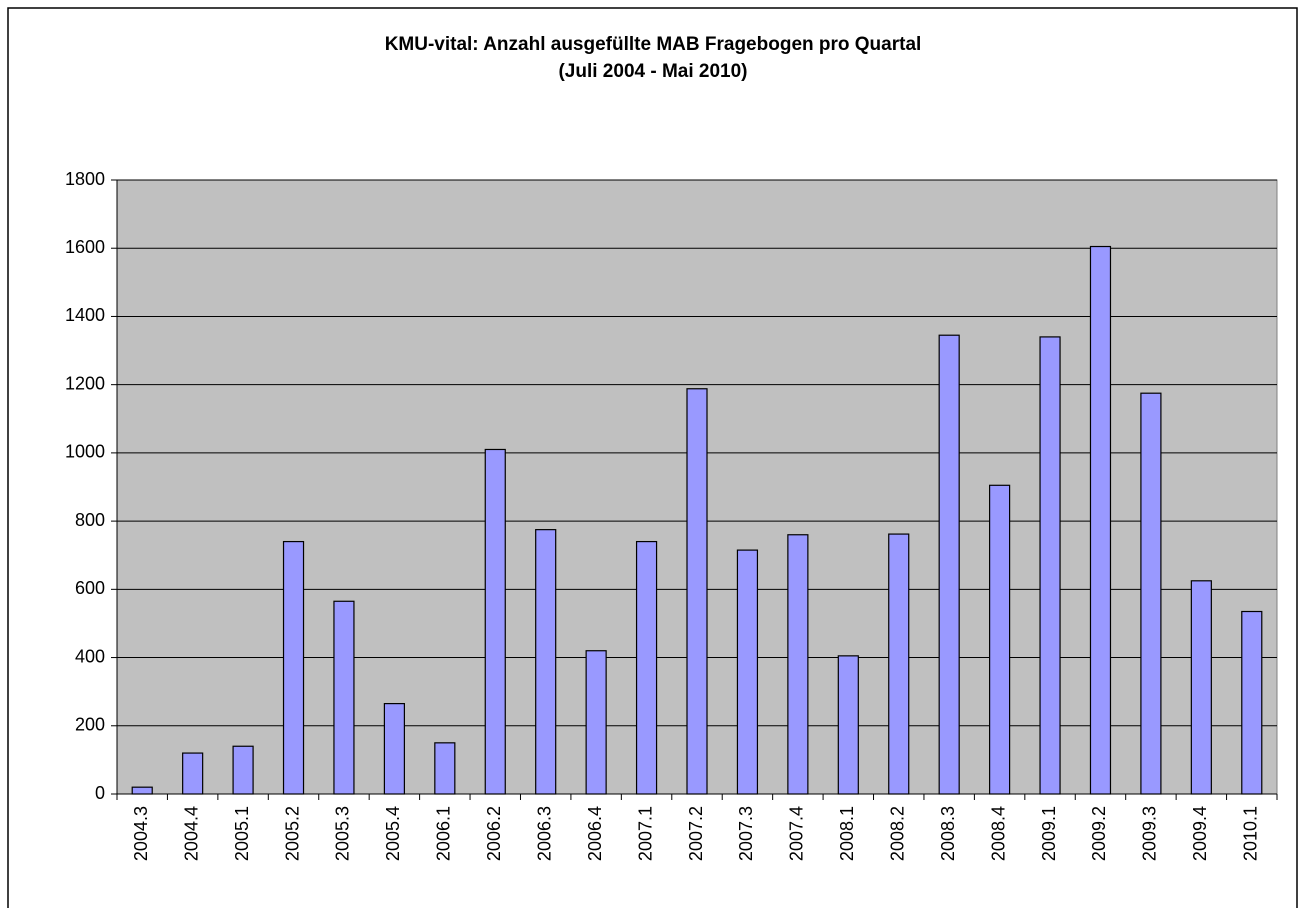  I want to click on y-tick-label: 1800, so click(85, 179).